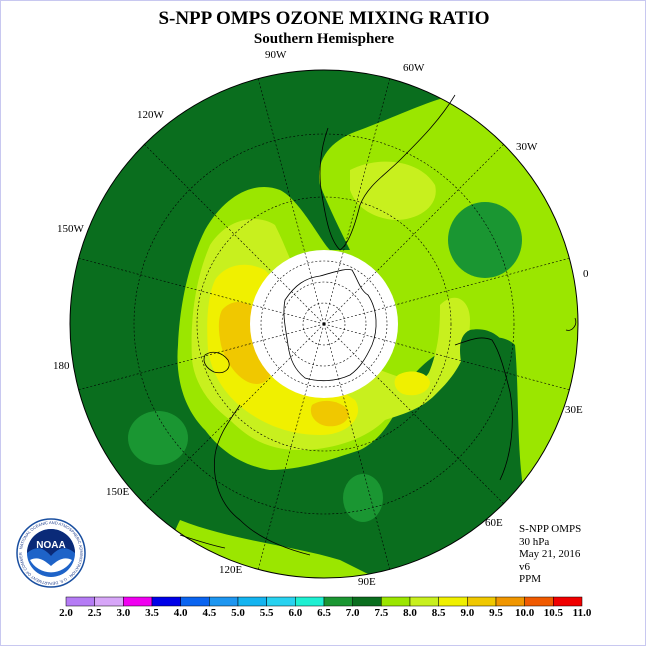 Image resolution: width=648 pixels, height=648 pixels. What do you see at coordinates (496, 613) in the screenshot?
I see `colorbar-tick-label: 9.5` at bounding box center [496, 613].